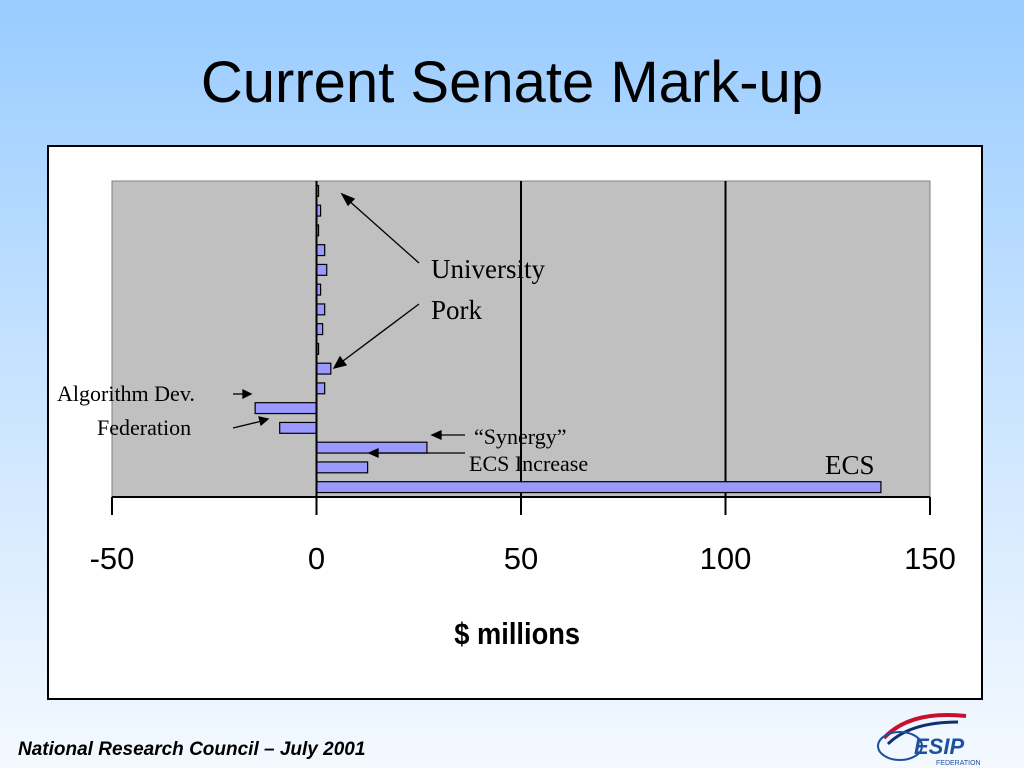 Image resolution: width=1024 pixels, height=768 pixels. I want to click on arrowhead-synergy, so click(436, 435).